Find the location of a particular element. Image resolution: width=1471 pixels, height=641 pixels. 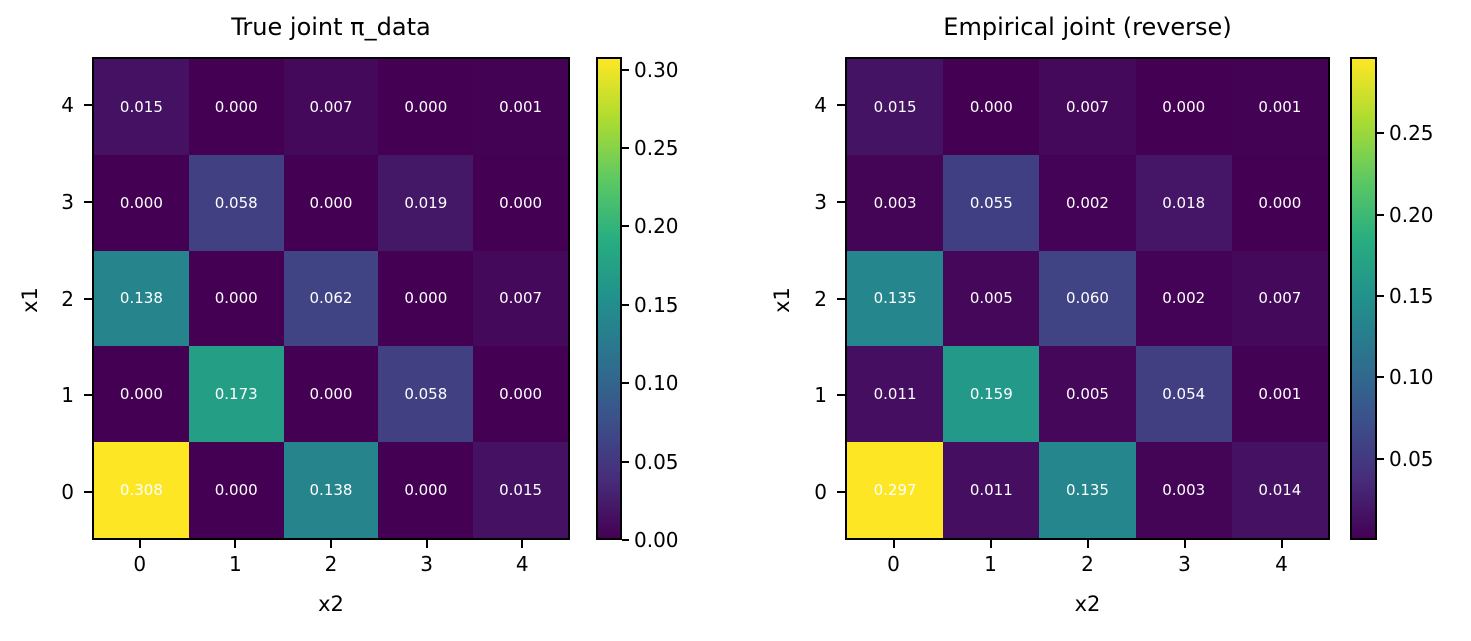

heatmap-cell: 0.062 is located at coordinates (331, 298).